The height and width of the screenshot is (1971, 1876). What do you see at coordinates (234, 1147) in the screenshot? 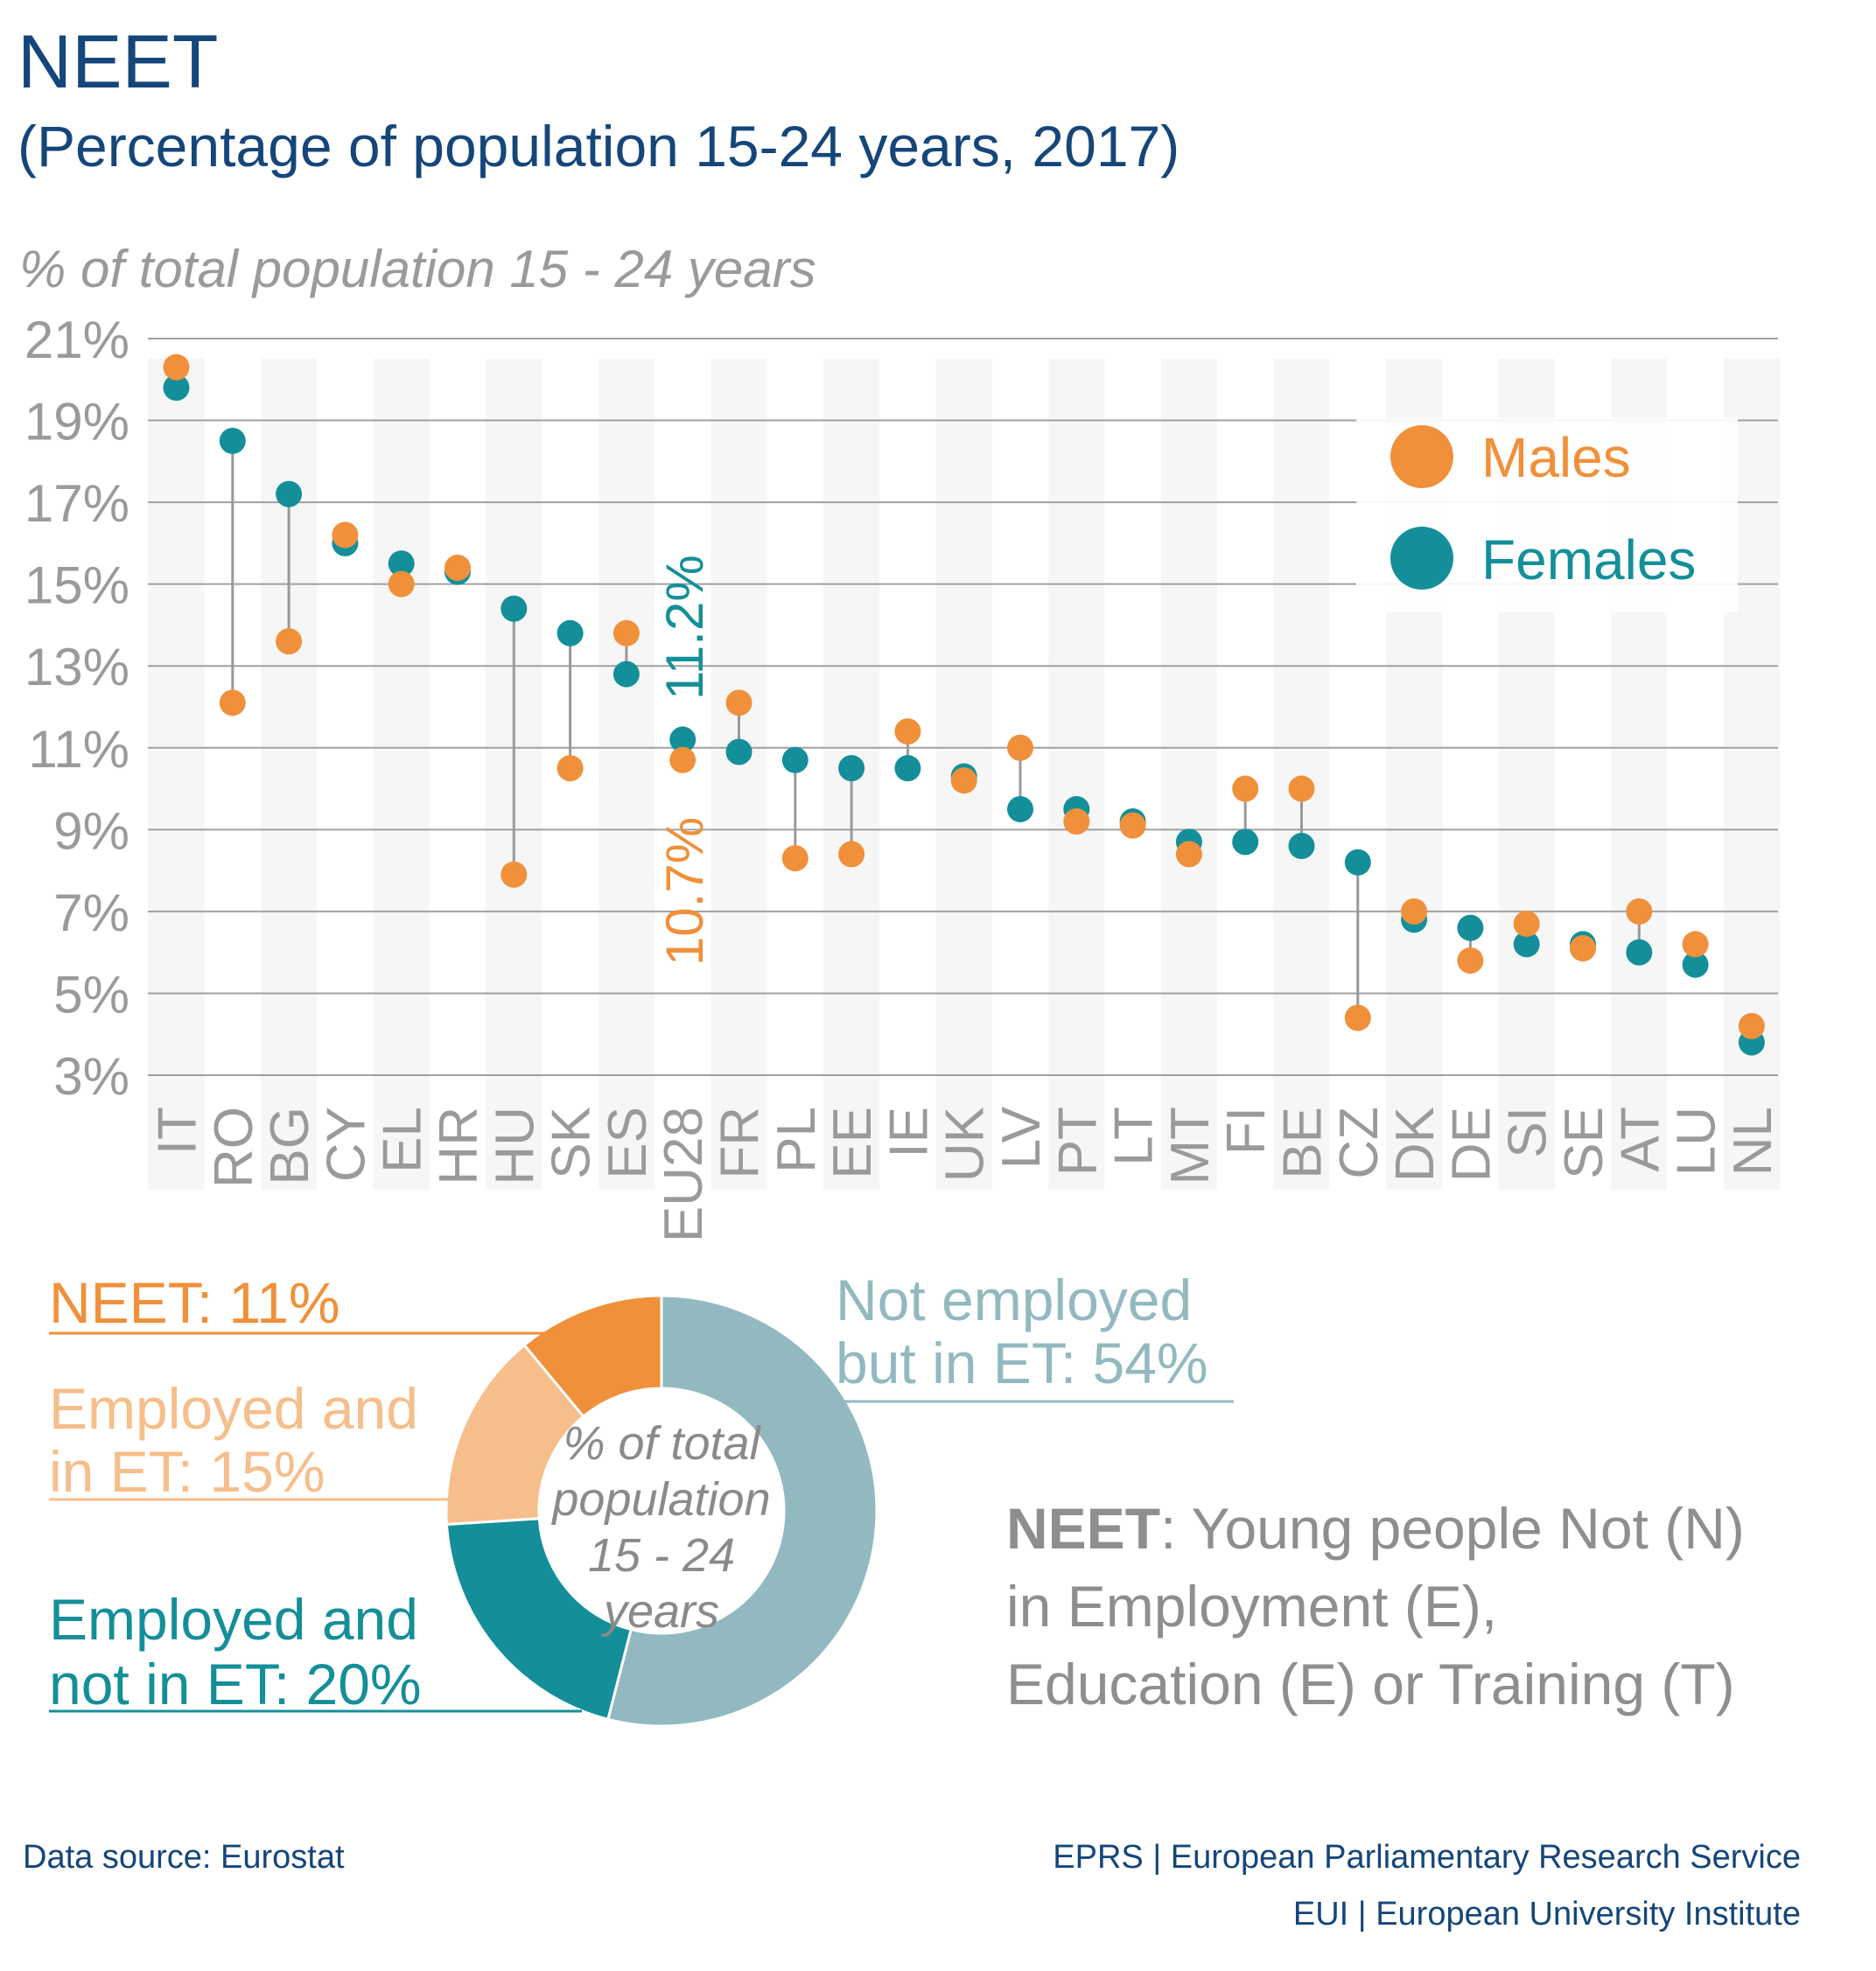
I see `x-tick-label: RO` at bounding box center [234, 1147].